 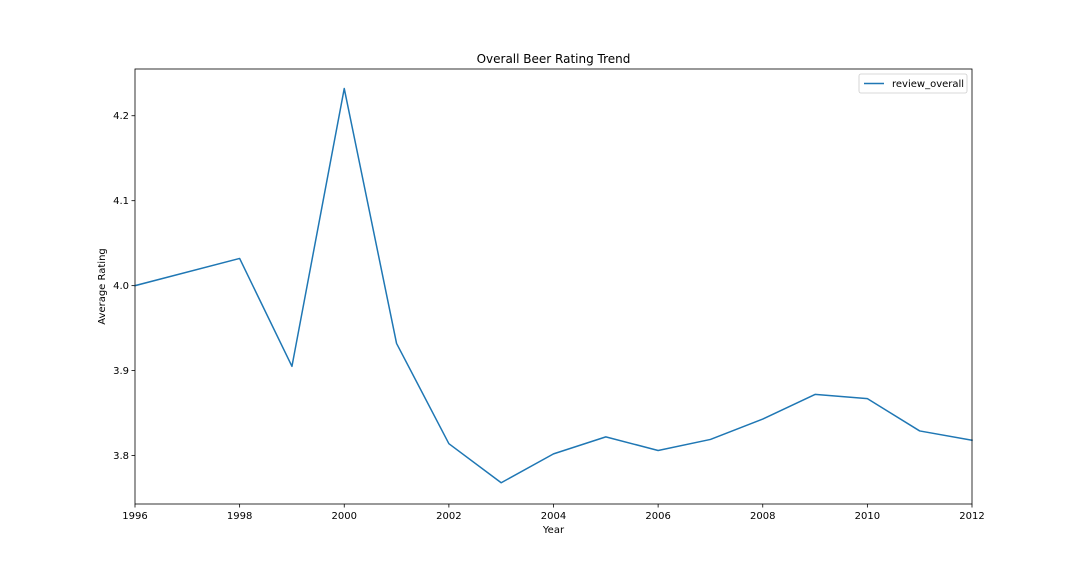 I want to click on legend-entry-review-overall: review_overall, so click(x=928, y=84).